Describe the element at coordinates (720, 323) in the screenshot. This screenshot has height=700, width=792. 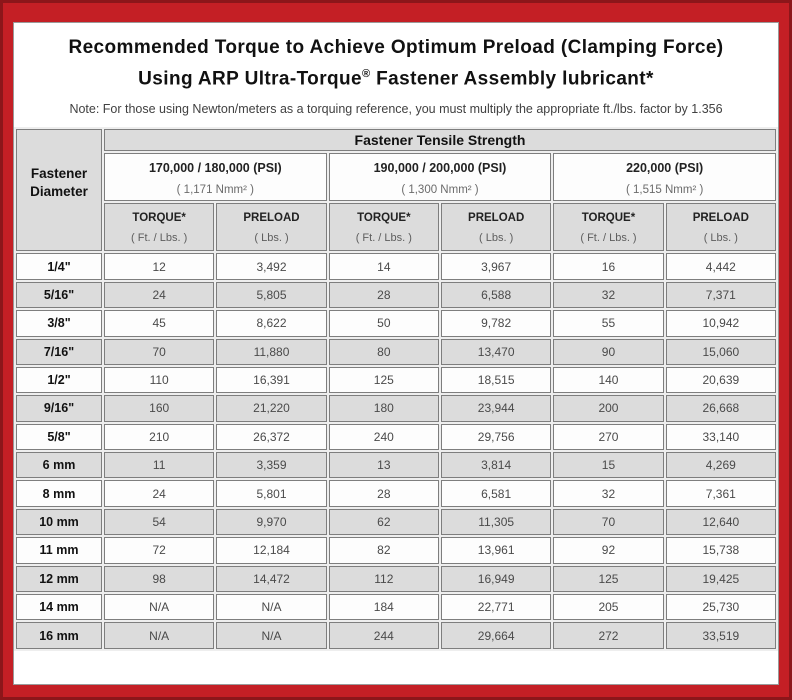
I see `preload-cell: 10,942` at that location.